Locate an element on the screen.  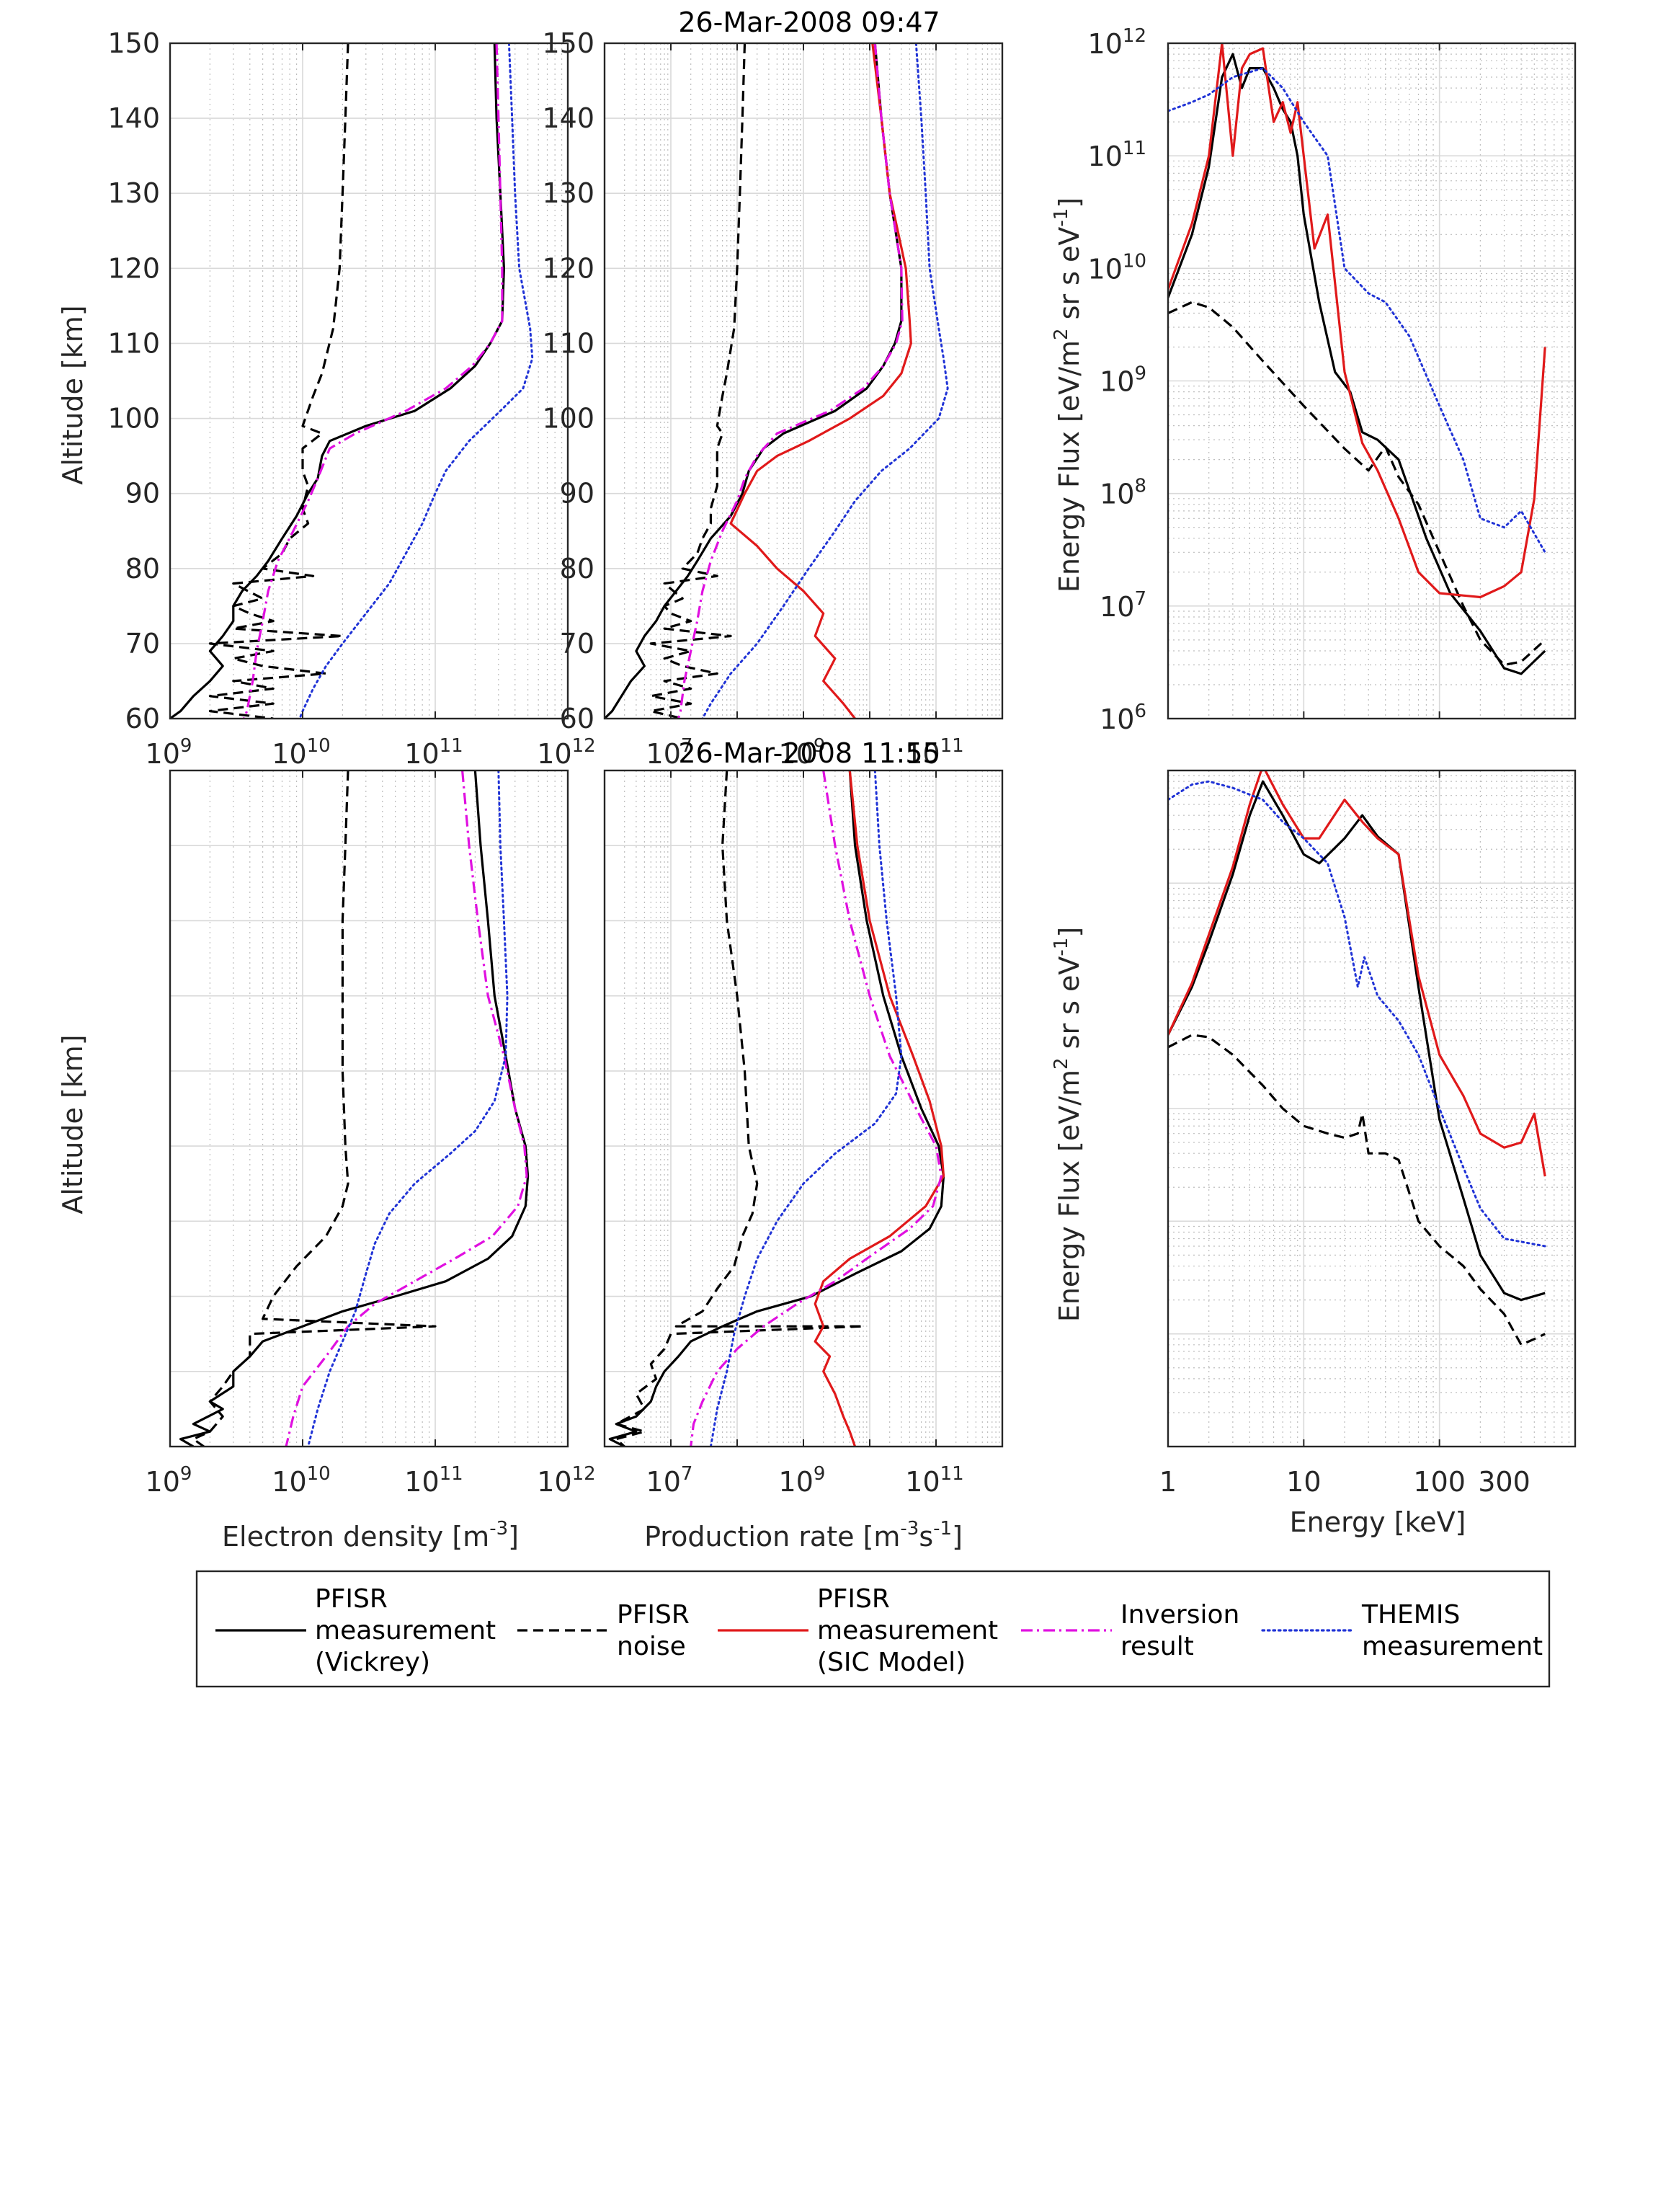
xlabel-density-end: ] is located at coordinates (513, 1537).